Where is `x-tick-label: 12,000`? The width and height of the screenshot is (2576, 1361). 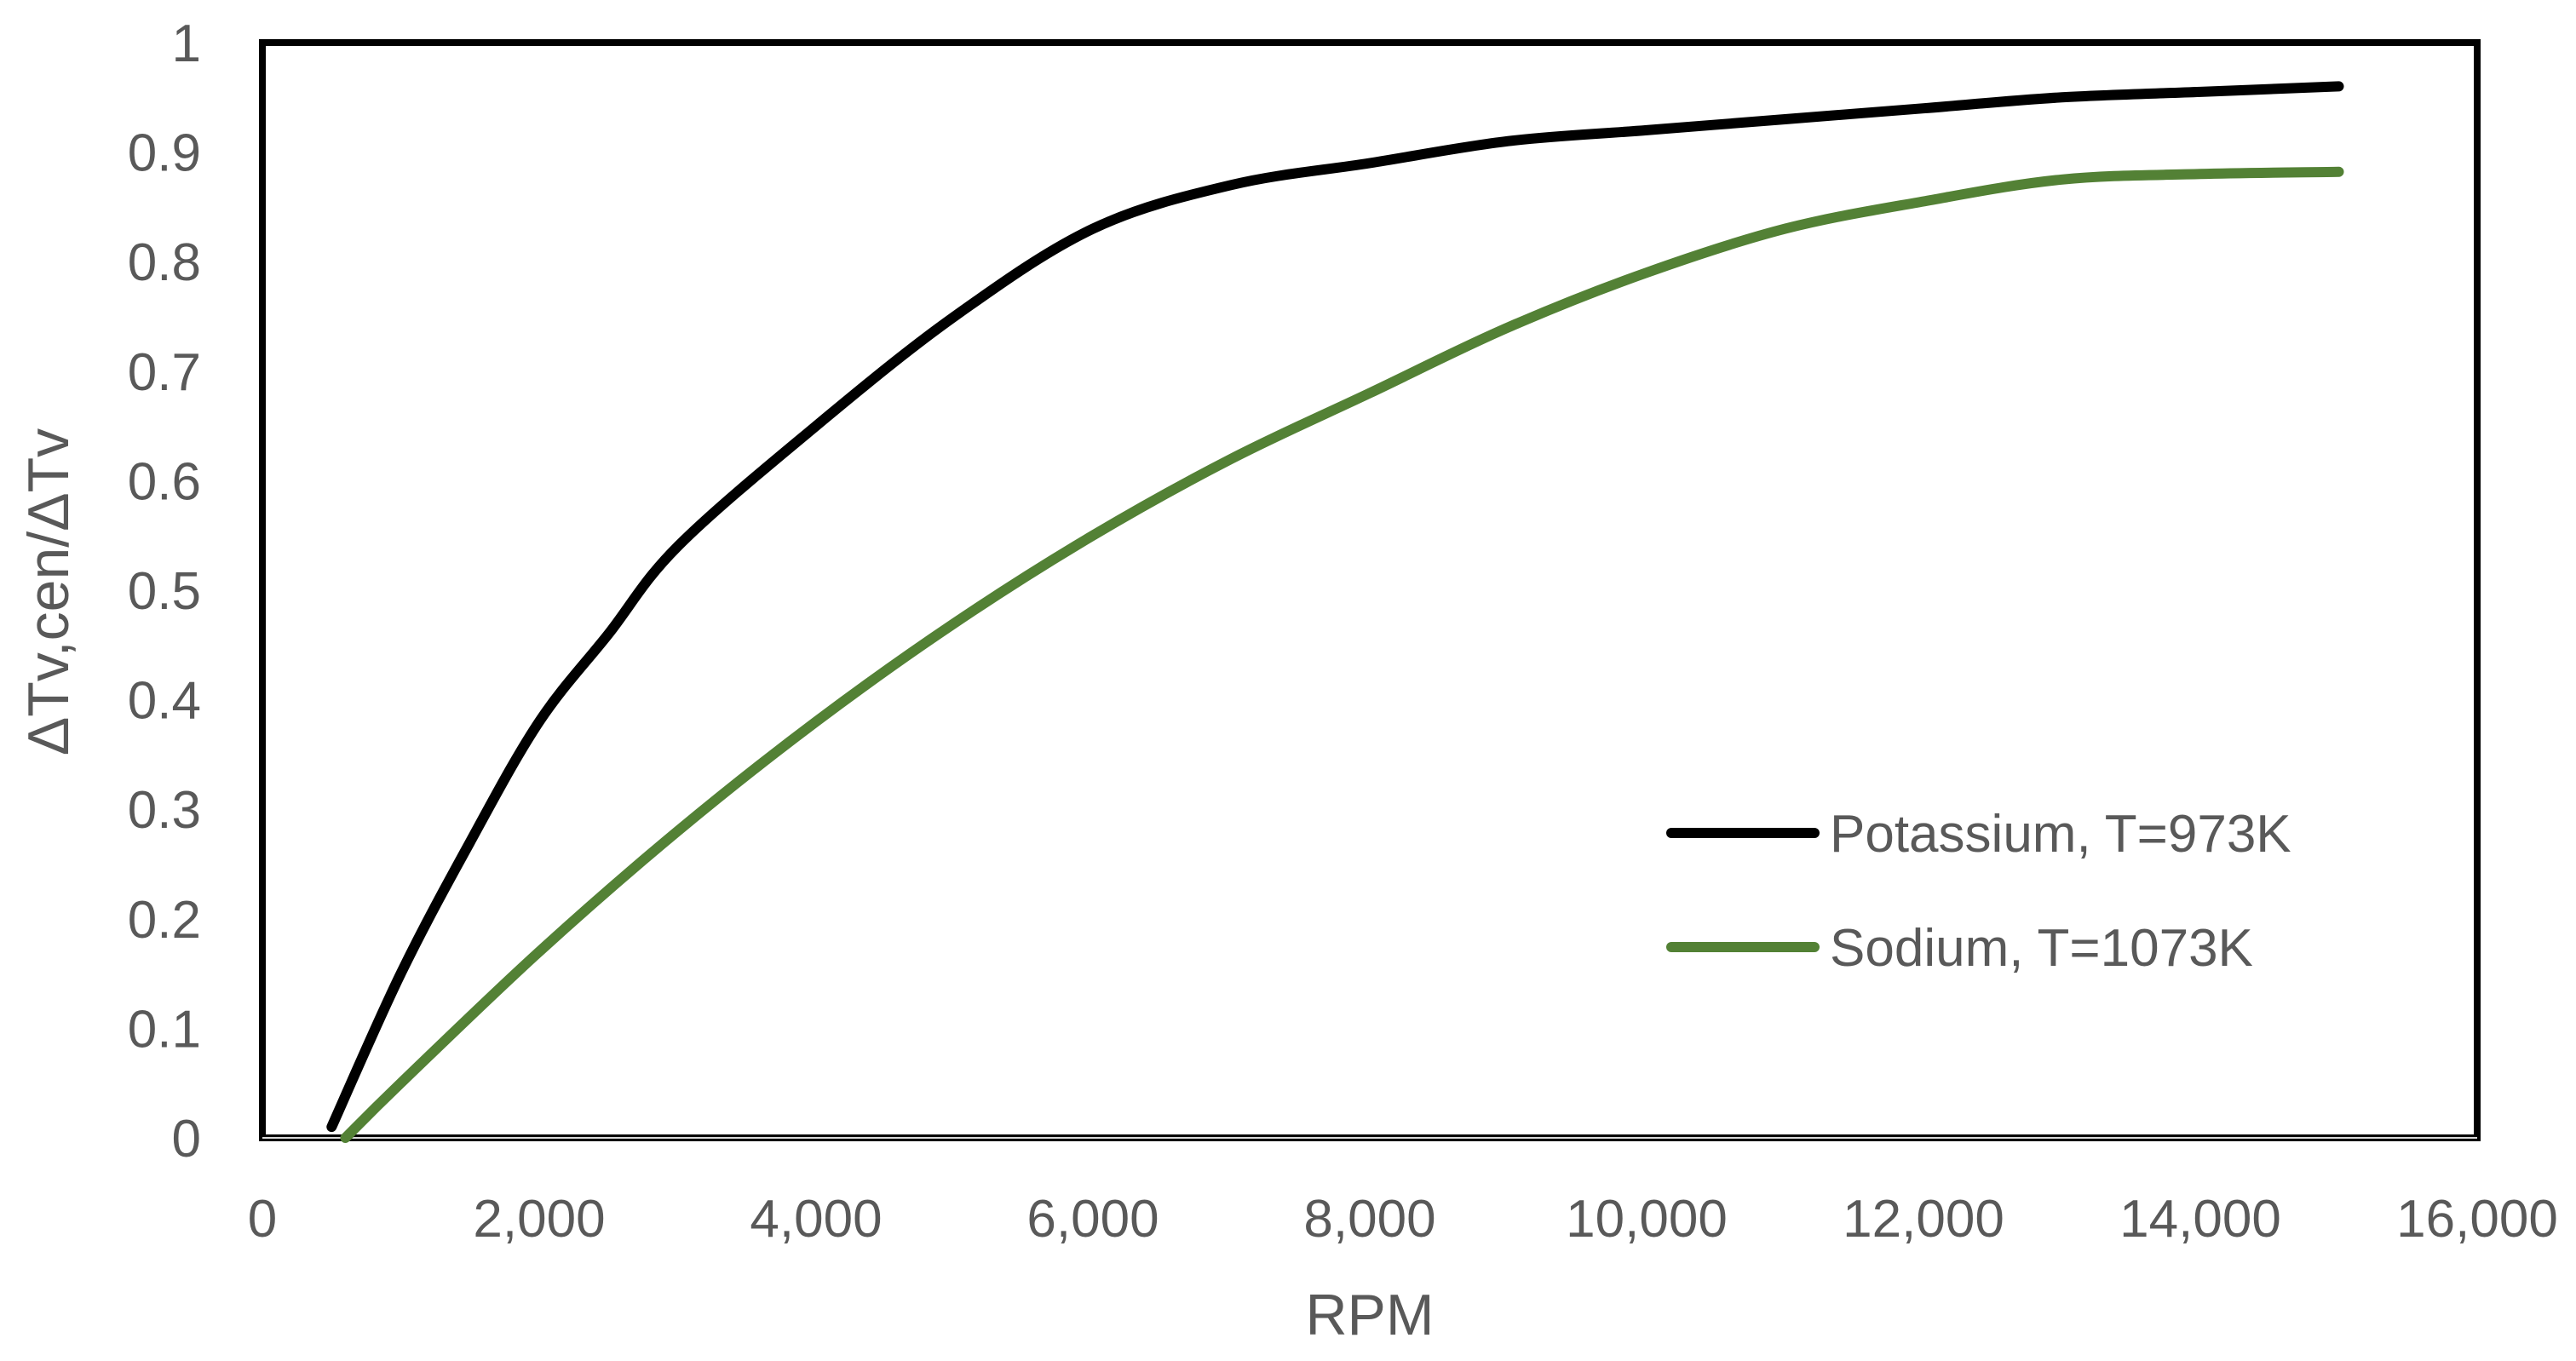
x-tick-label: 12,000 is located at coordinates (1924, 1219).